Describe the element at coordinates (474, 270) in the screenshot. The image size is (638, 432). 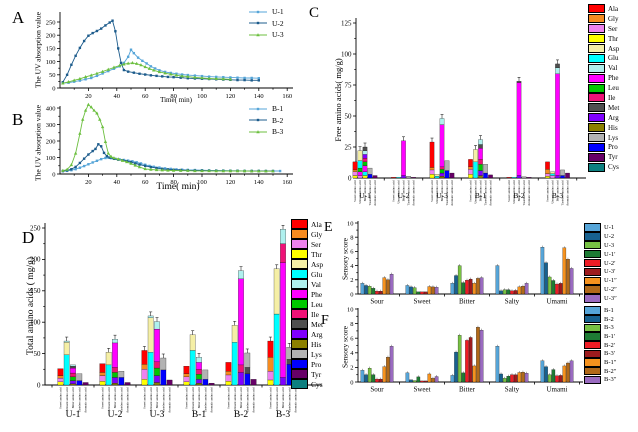
I see `series-U-1″` at that location.